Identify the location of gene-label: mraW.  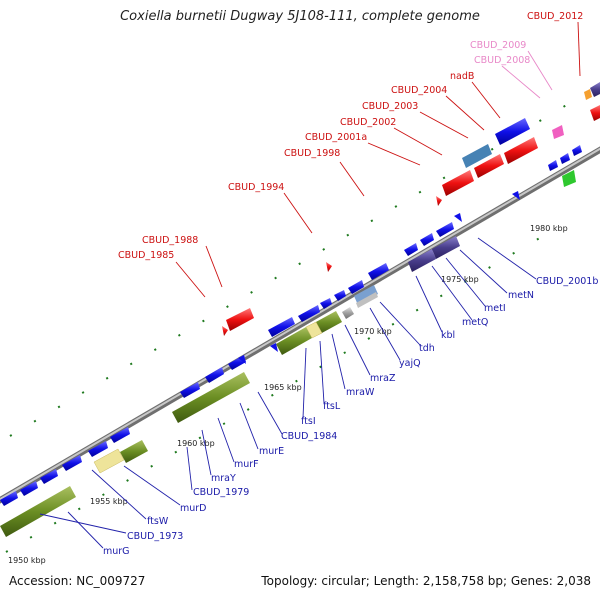
(360, 392).